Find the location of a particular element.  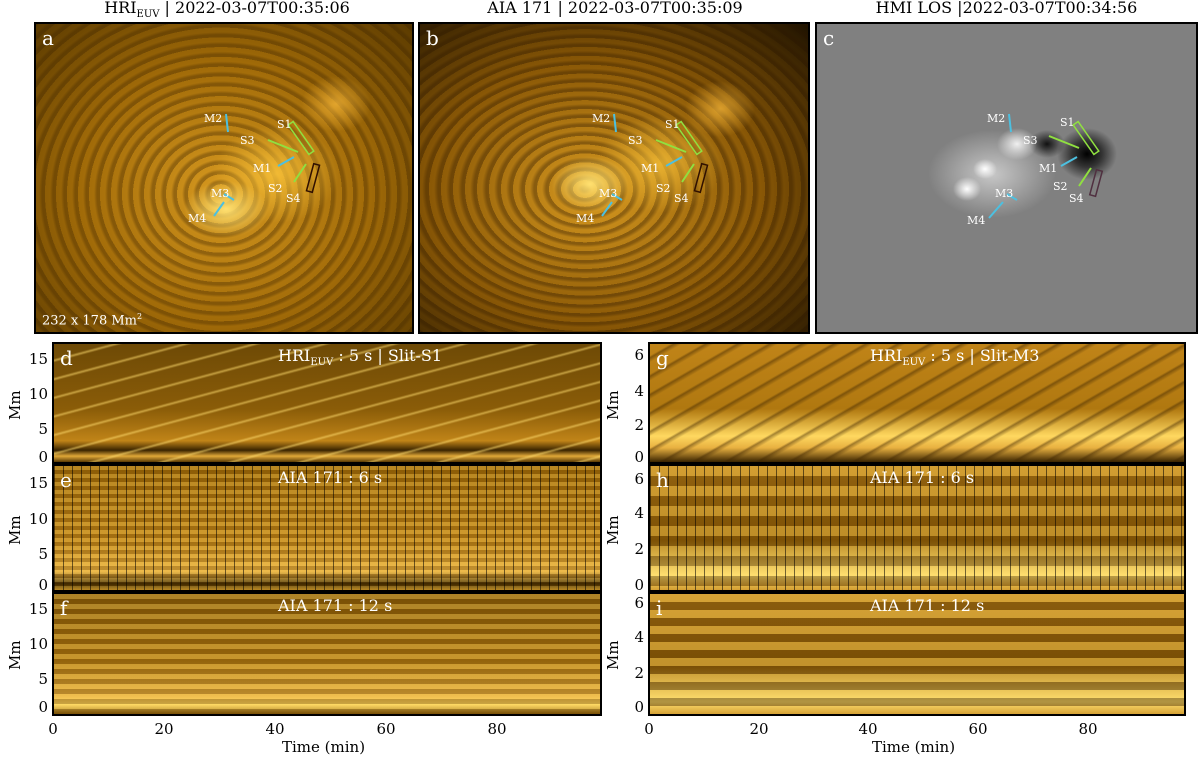

ytick-d-0: 0 is located at coordinates (43, 457).